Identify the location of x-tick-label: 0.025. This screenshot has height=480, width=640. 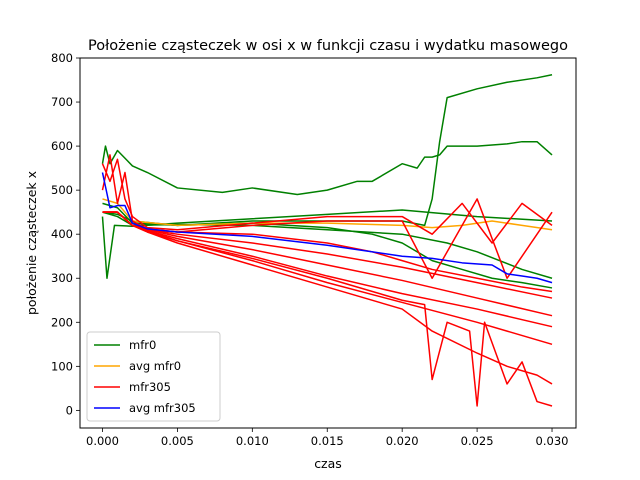
(477, 441).